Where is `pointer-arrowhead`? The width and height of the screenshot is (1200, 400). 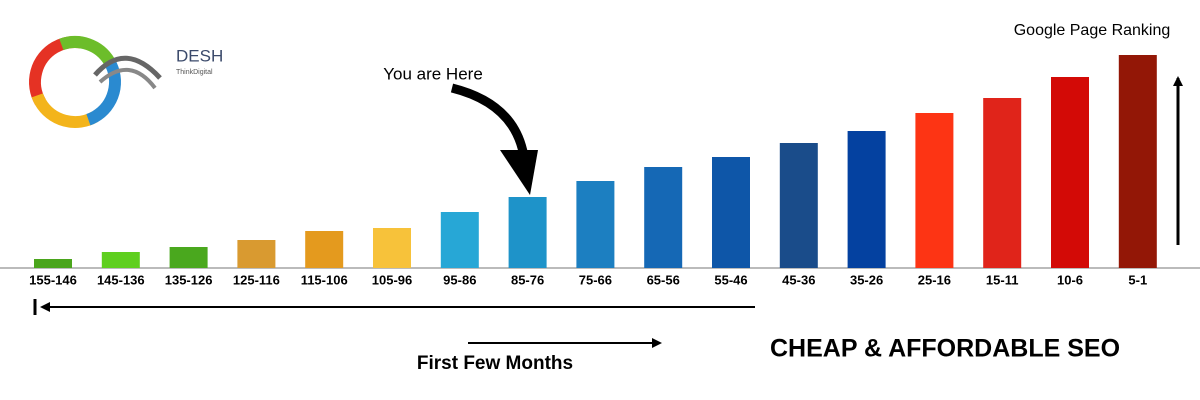 pointer-arrowhead is located at coordinates (519, 172).